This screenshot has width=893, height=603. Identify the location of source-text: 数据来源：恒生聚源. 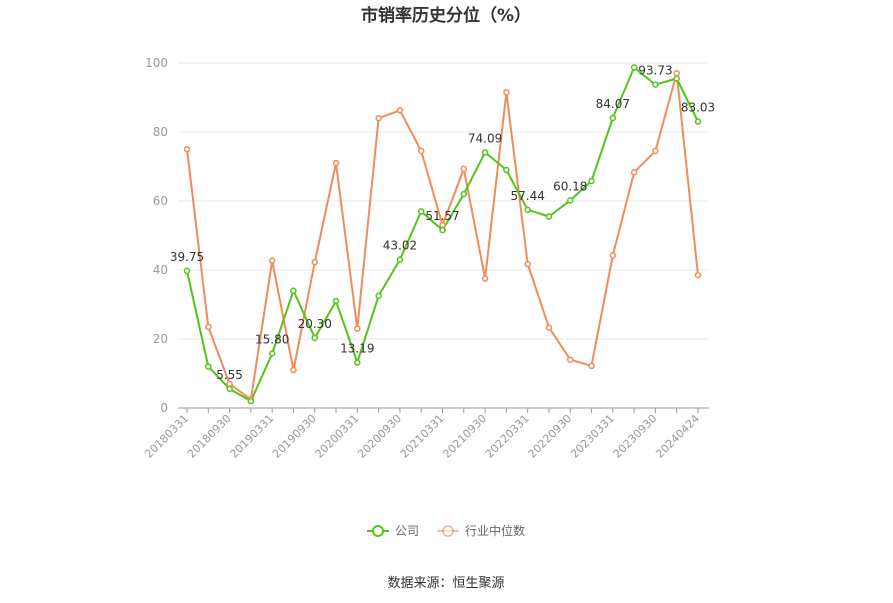
(445, 583).